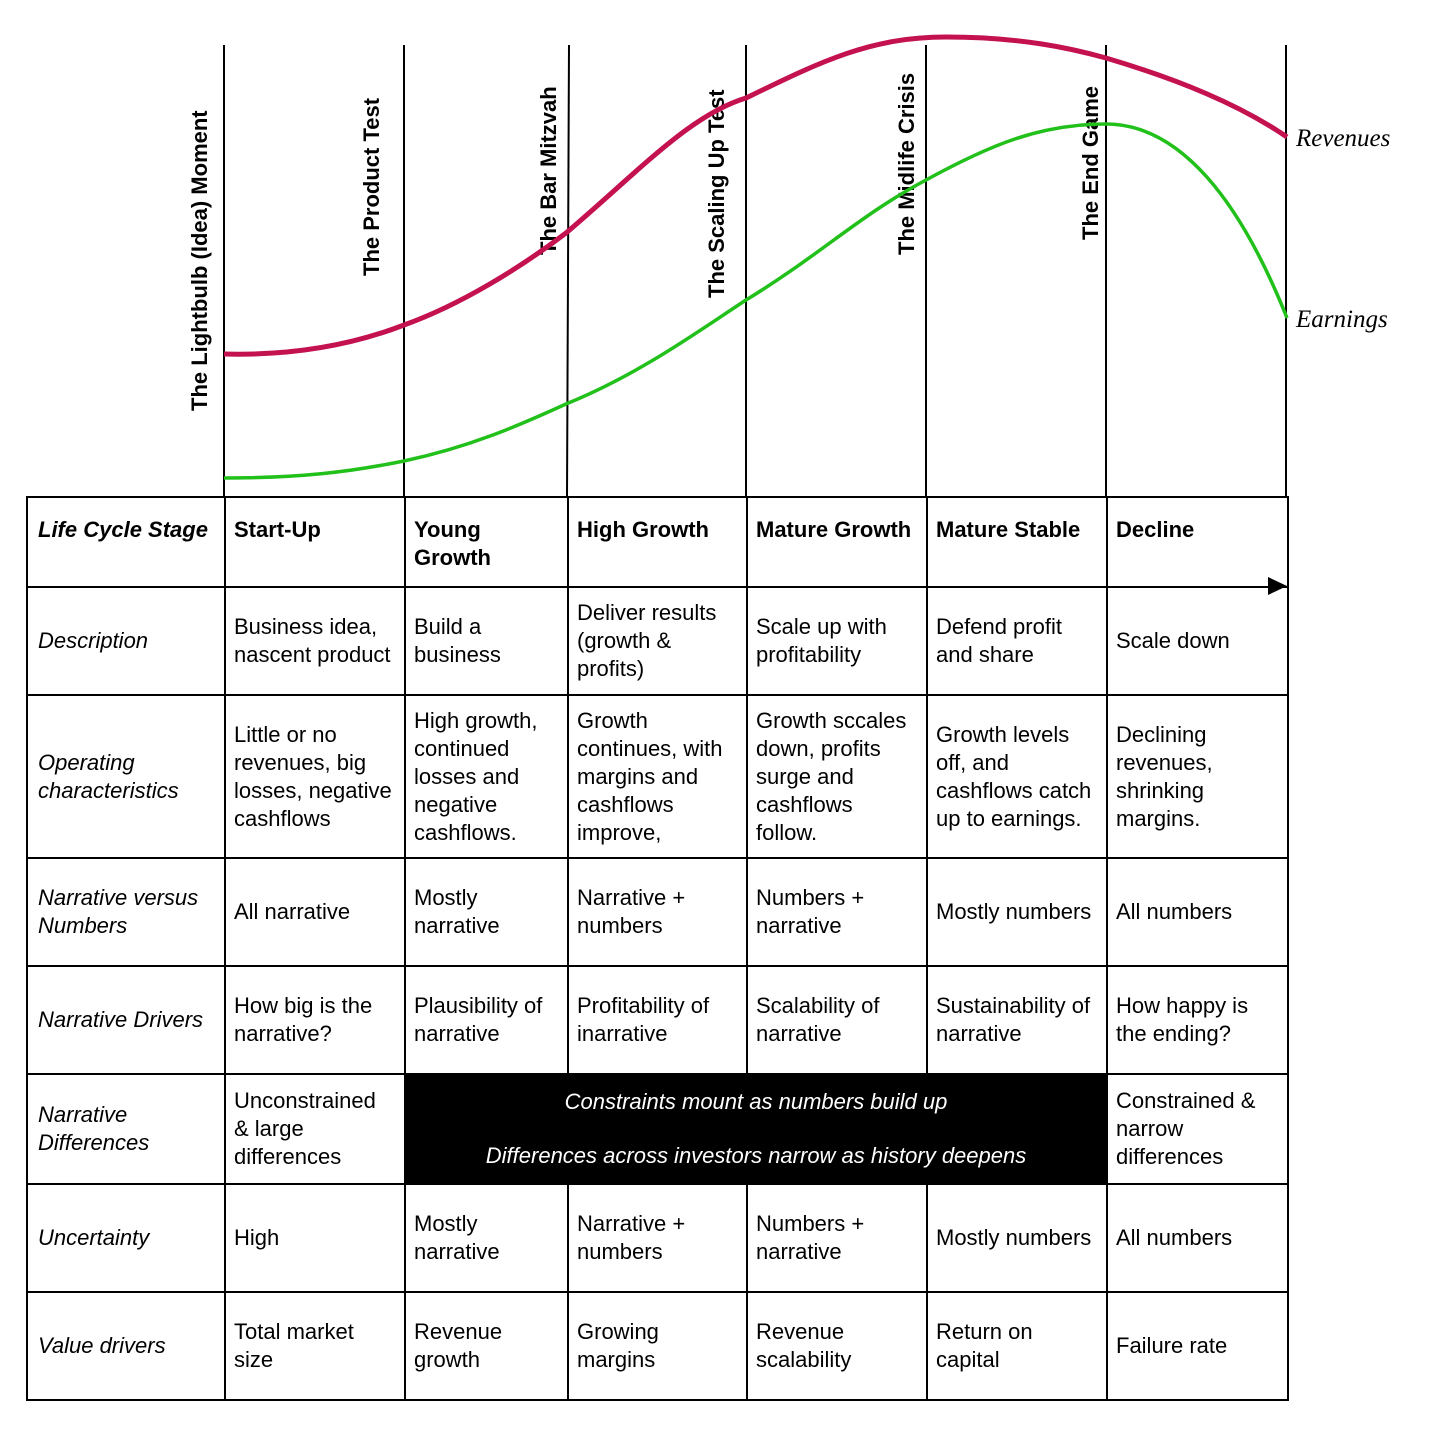 The width and height of the screenshot is (1444, 1448). I want to click on table-cell: Total market size, so click(315, 1346).